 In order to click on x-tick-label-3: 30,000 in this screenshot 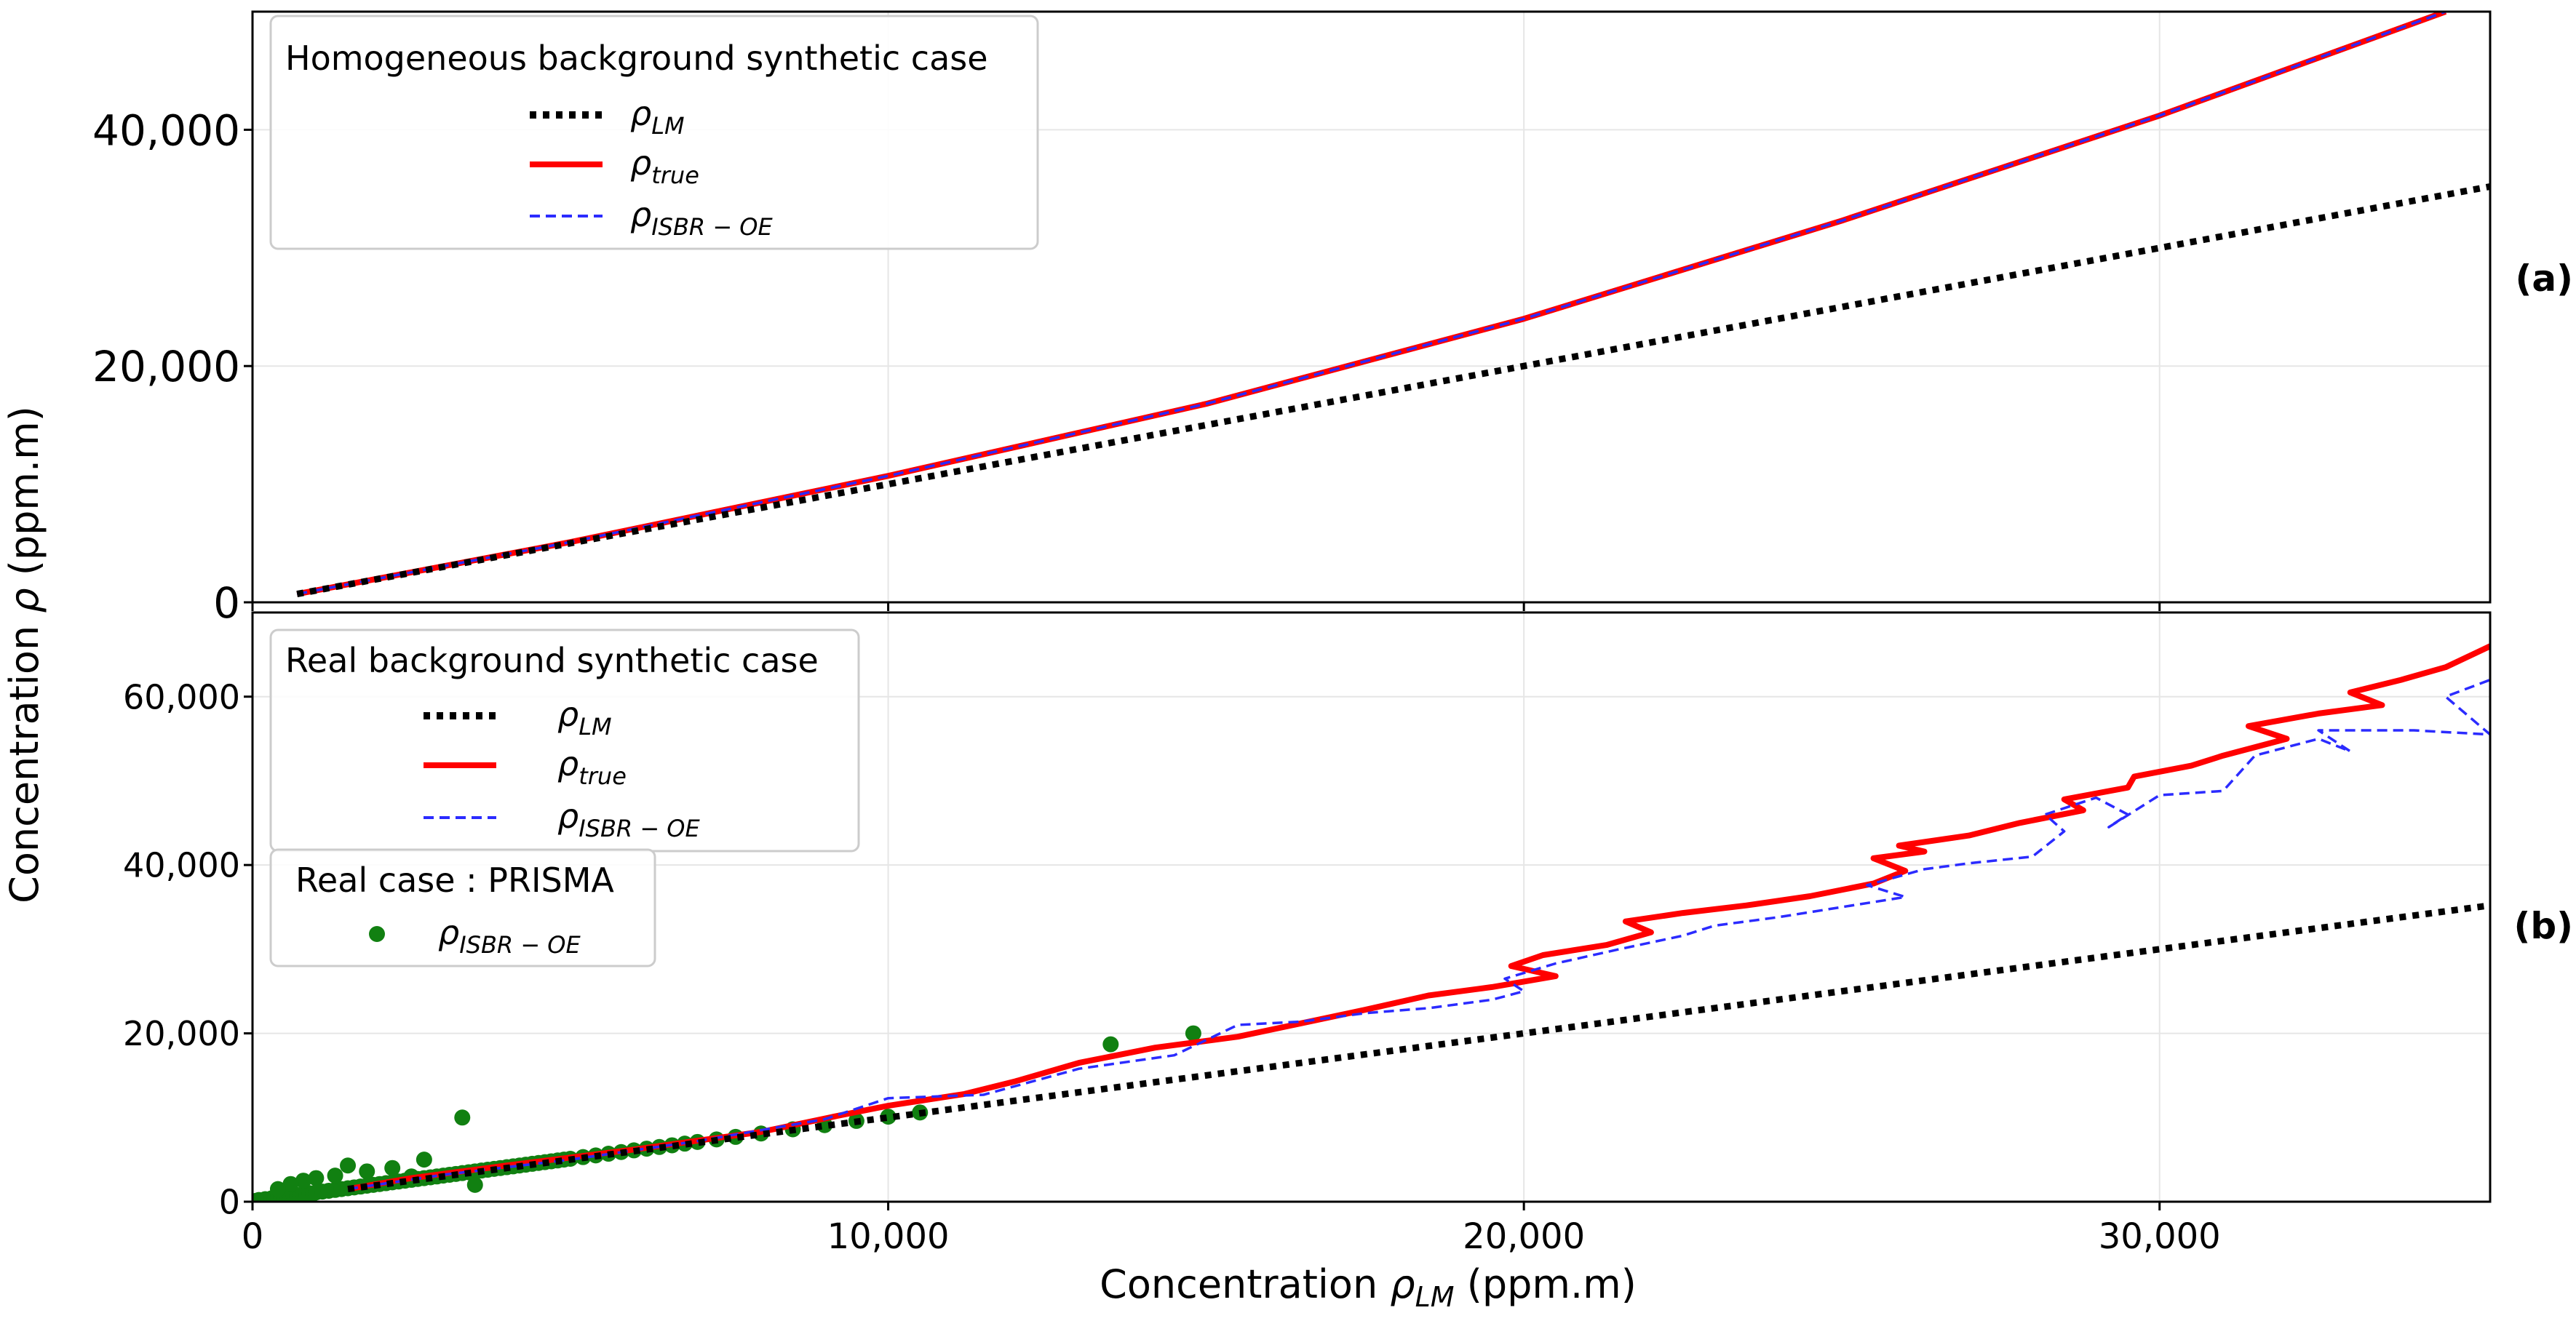, I will do `click(2160, 1236)`.